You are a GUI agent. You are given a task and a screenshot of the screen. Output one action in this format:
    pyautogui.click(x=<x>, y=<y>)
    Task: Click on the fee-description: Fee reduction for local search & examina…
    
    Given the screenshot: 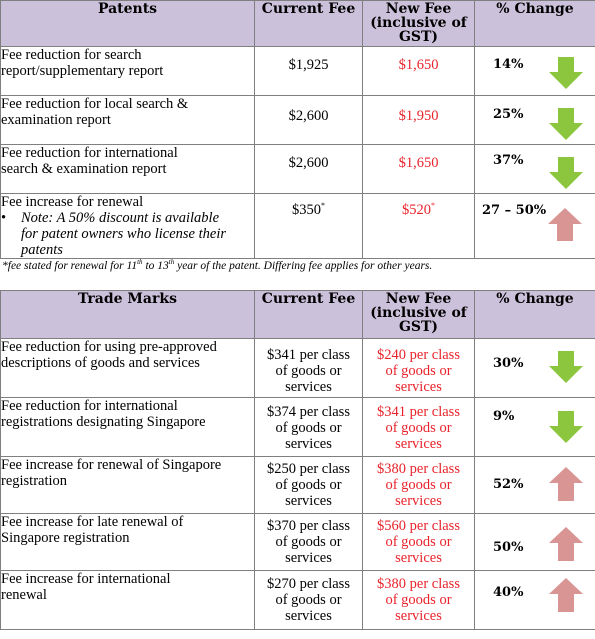 What is the action you would take?
    pyautogui.click(x=127, y=120)
    